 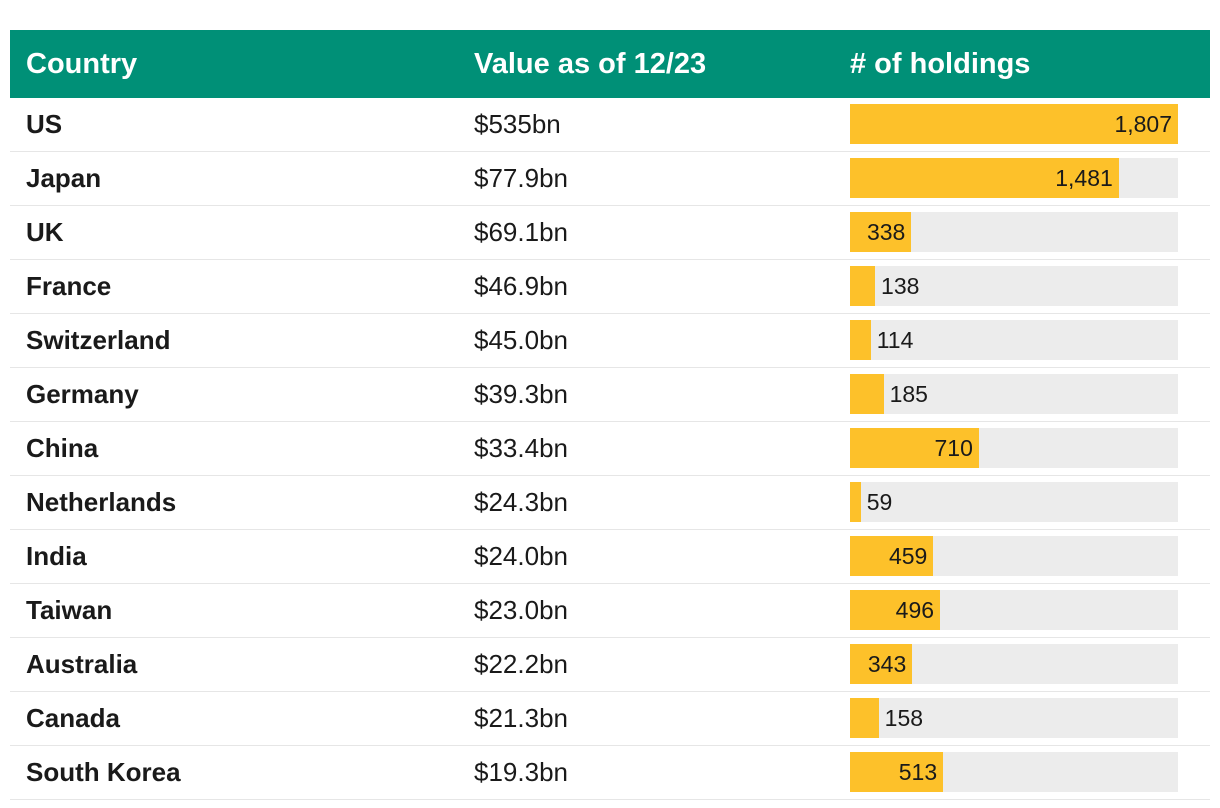 I want to click on holdings-bar-track: 1,807, so click(x=1014, y=124).